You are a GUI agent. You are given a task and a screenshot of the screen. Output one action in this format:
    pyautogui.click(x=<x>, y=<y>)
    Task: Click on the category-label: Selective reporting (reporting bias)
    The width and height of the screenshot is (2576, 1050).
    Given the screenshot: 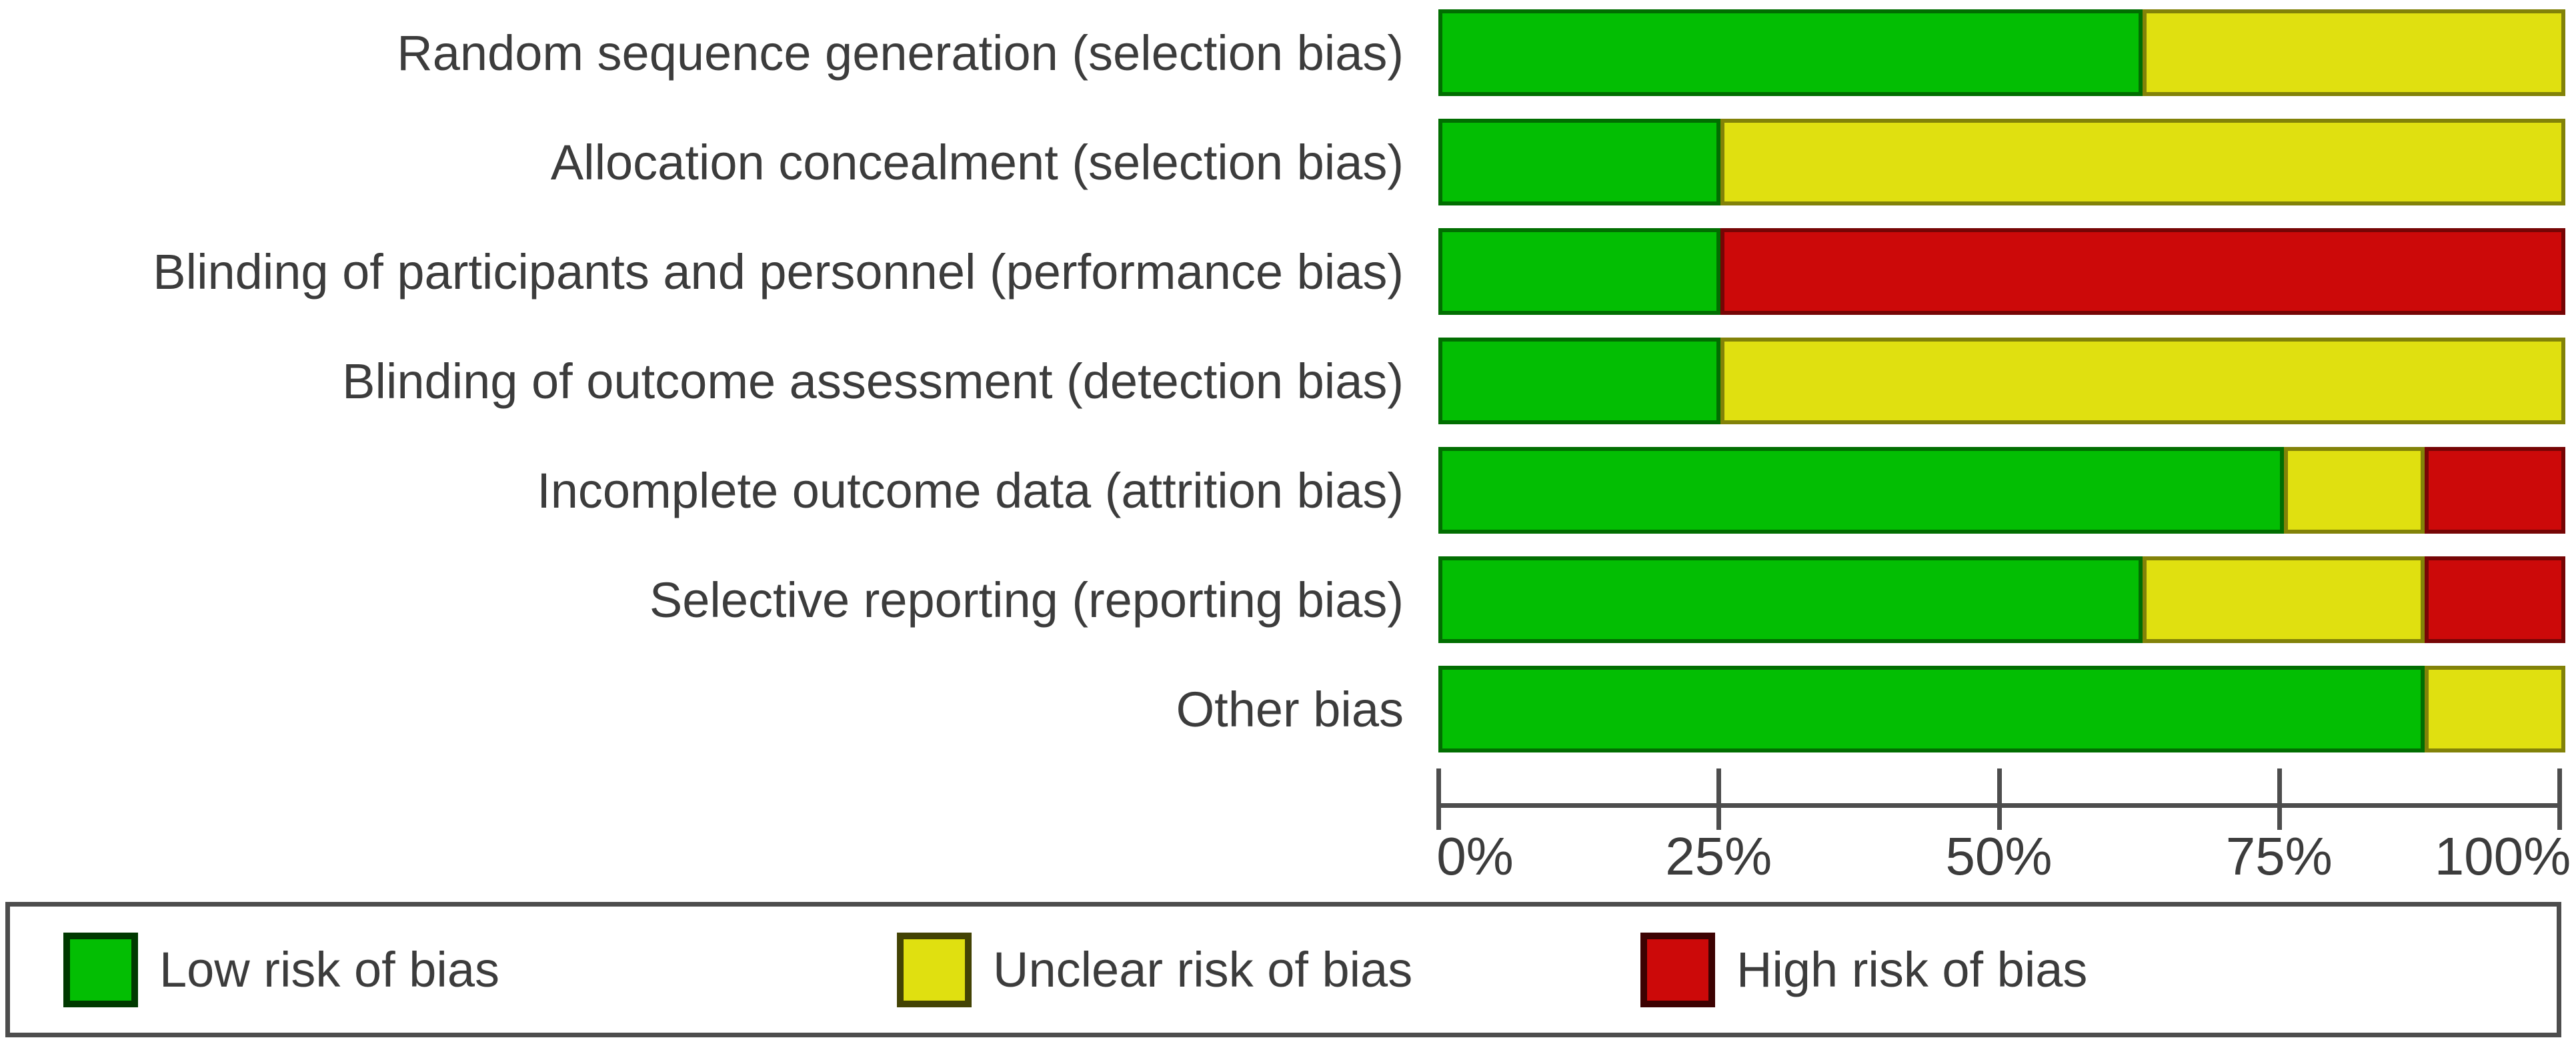 What is the action you would take?
    pyautogui.click(x=1026, y=600)
    